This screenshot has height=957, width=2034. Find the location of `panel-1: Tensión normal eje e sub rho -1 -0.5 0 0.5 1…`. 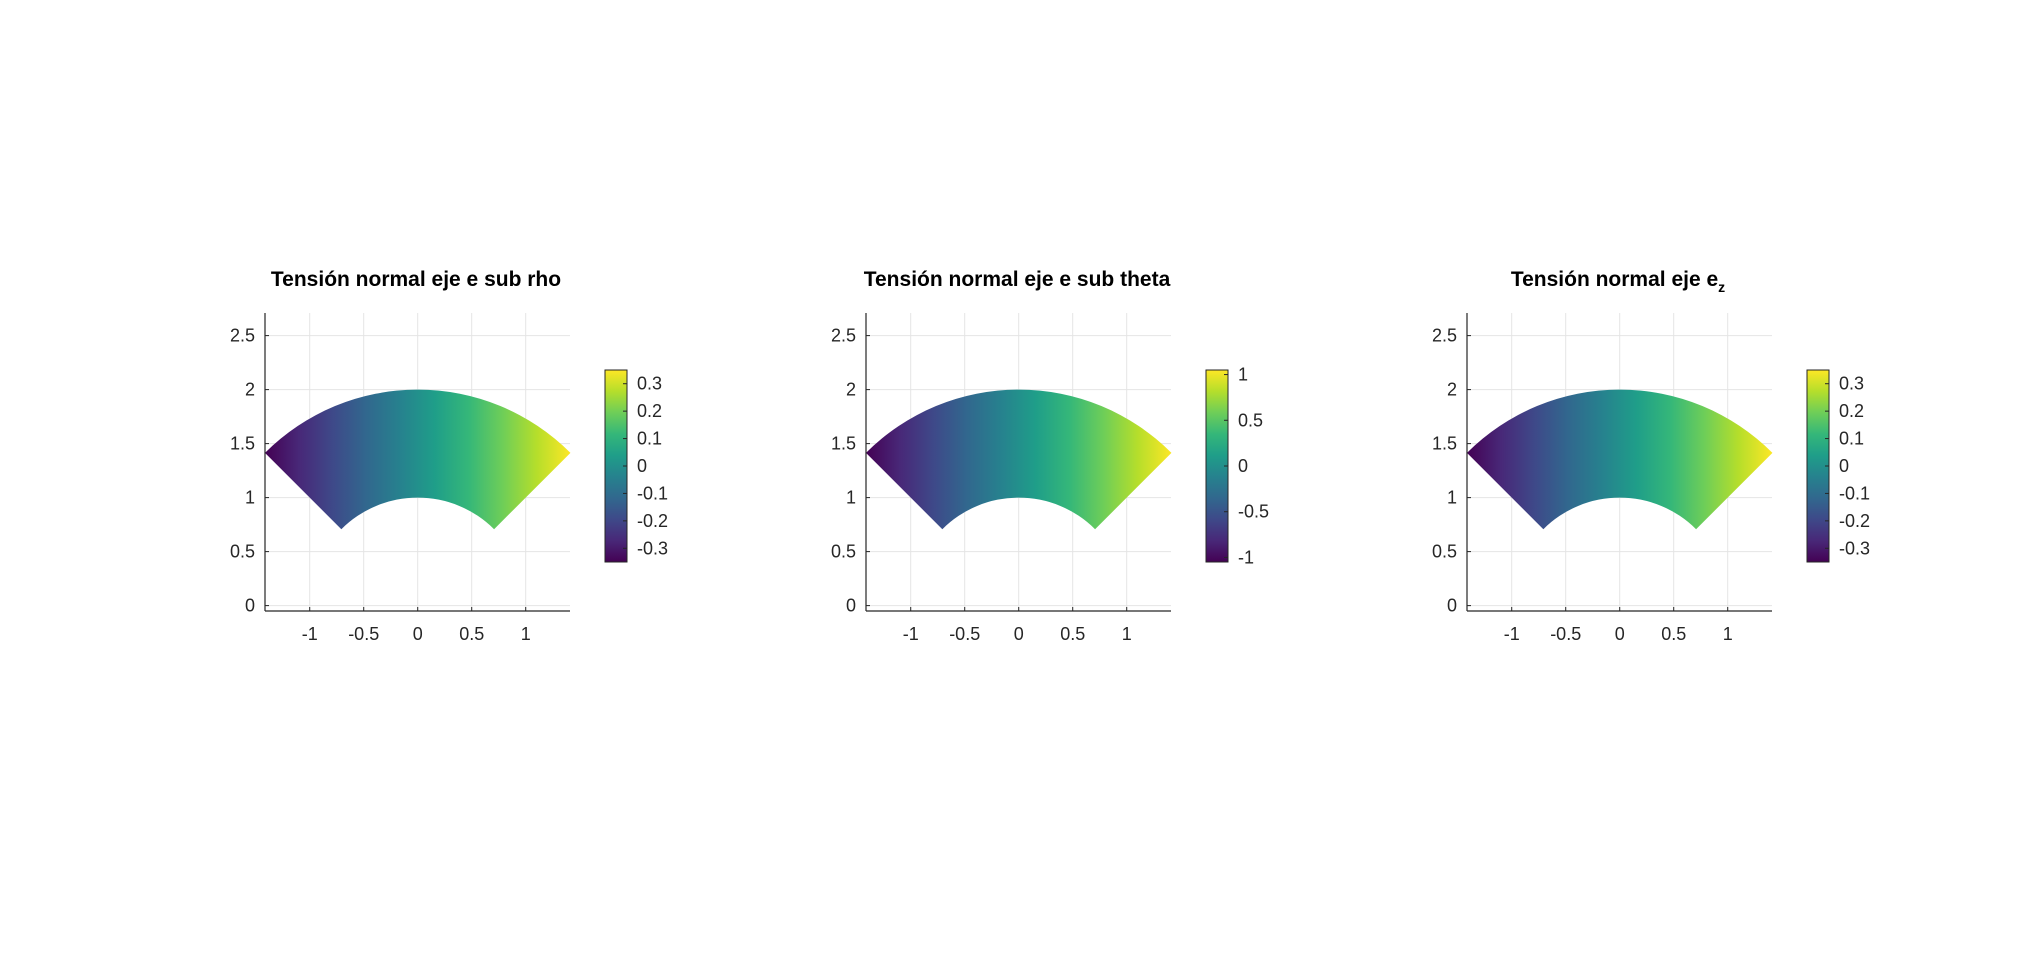

panel-1: Tensión normal eje e sub rho -1 -0.5 0 0.5 1… is located at coordinates (449, 456).